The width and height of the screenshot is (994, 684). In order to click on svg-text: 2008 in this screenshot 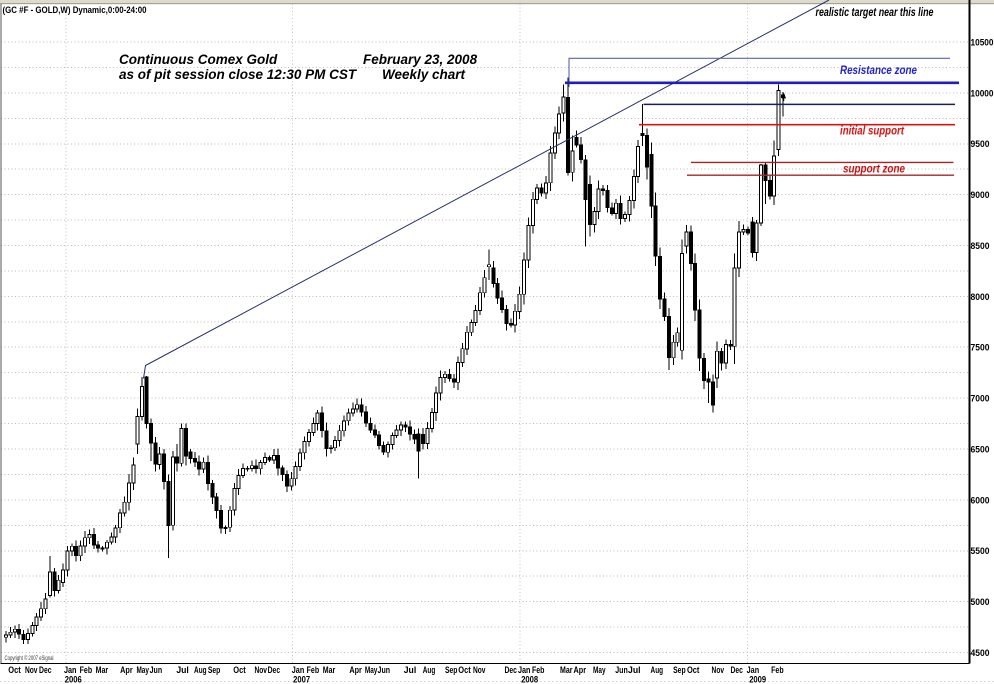, I will do `click(529, 679)`.